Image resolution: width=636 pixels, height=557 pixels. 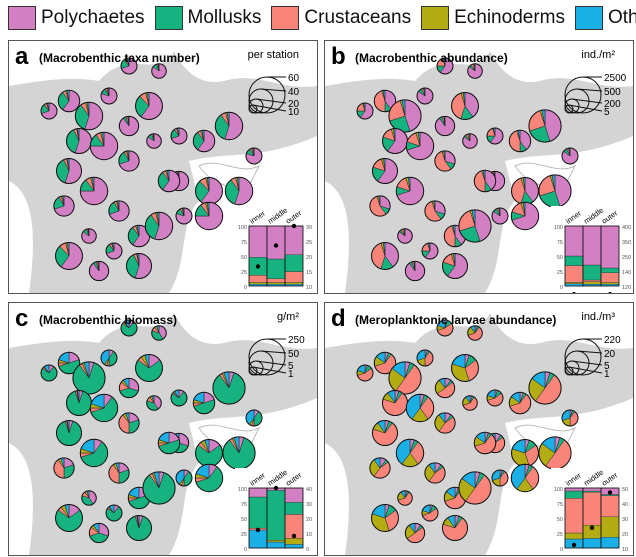 I want to click on size-legend-label: 200, so click(x=612, y=104).